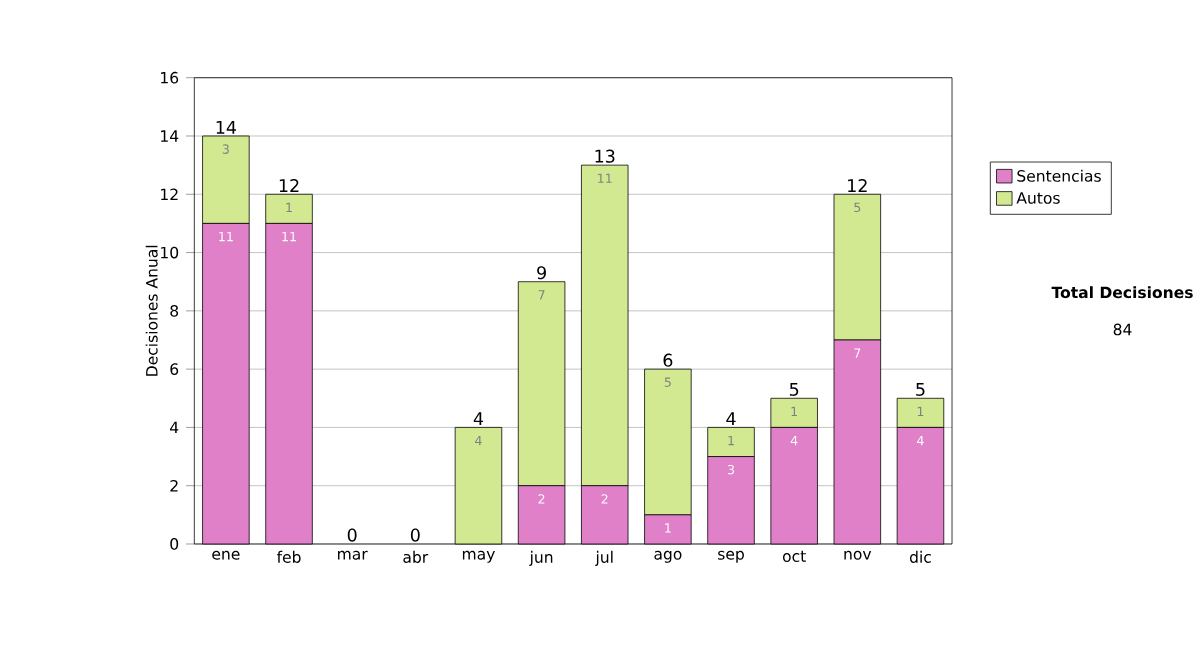 The image size is (1200, 660). Describe the element at coordinates (541, 272) in the screenshot. I see `total-label: 9` at that location.